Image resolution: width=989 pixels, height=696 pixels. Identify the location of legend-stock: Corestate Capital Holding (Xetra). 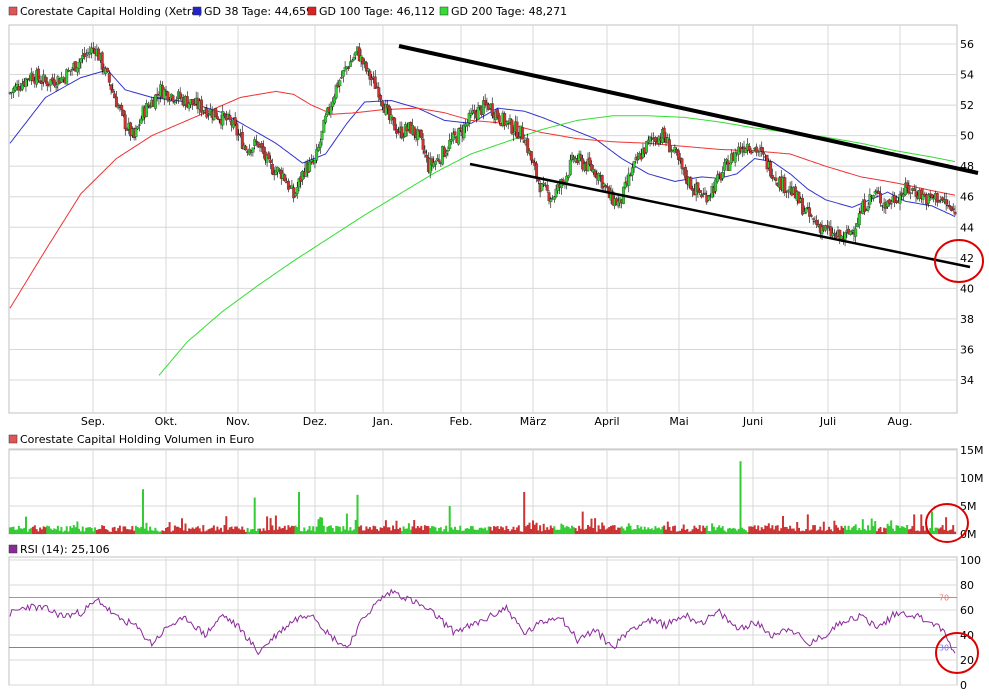
(111, 11).